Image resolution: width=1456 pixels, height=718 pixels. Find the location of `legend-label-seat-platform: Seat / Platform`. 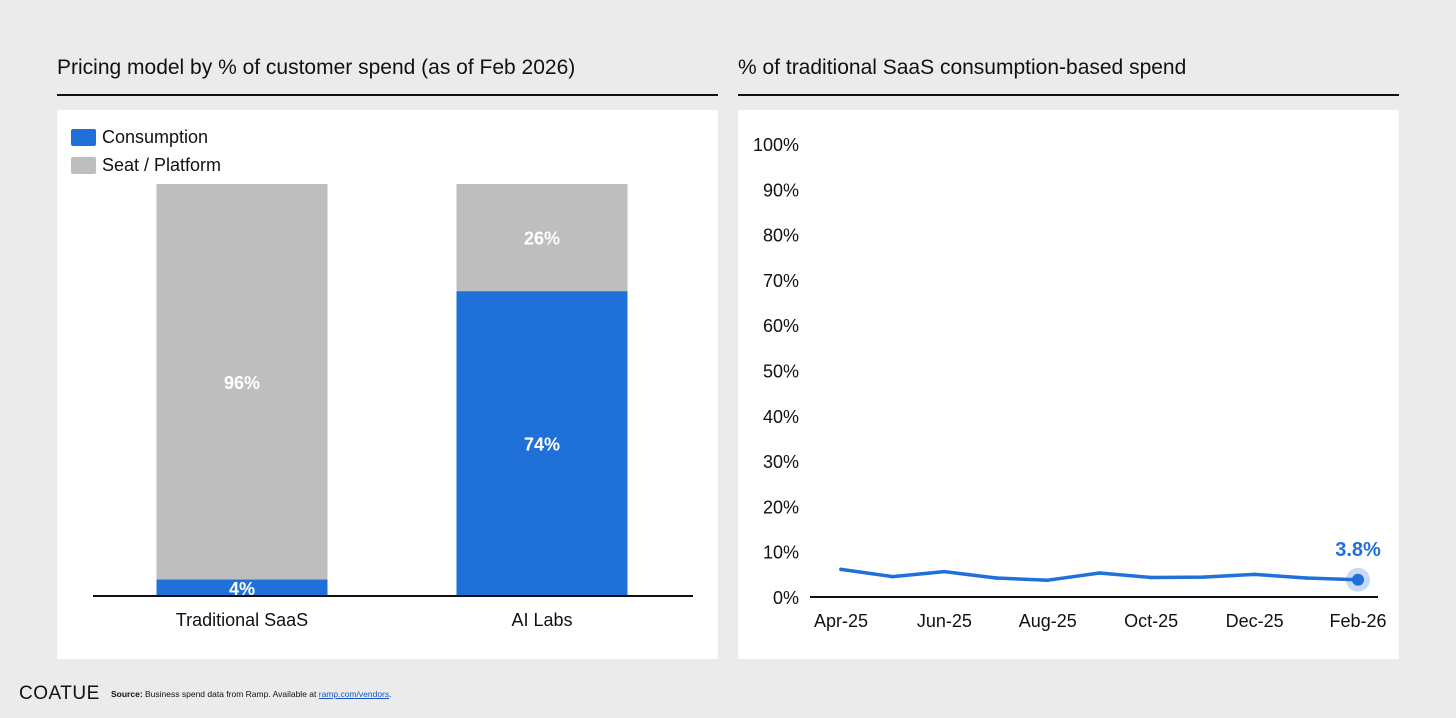

legend-label-seat-platform: Seat / Platform is located at coordinates (162, 165).